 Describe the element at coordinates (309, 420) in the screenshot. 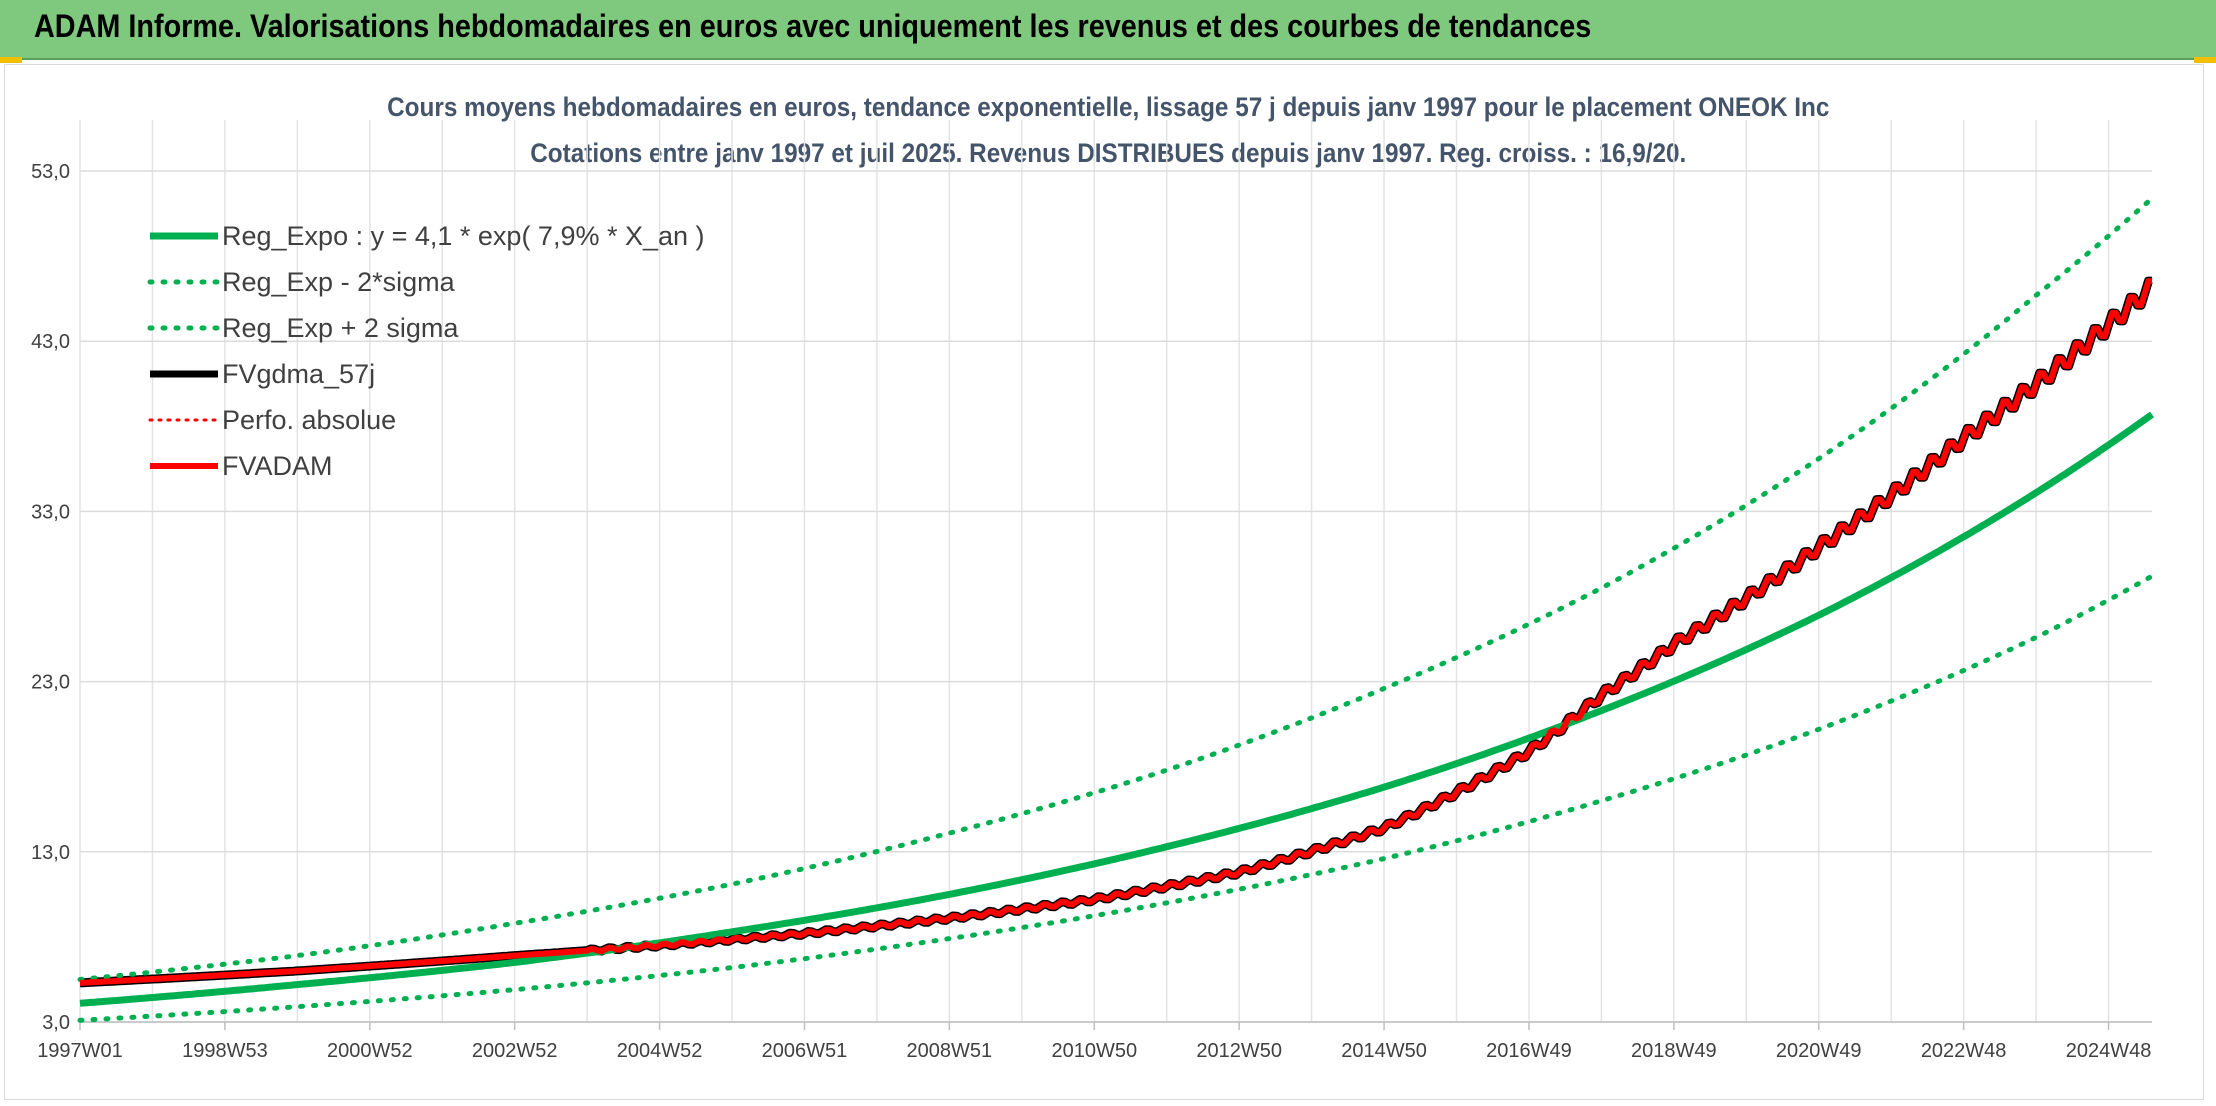

I see `legend-label-4: Perfo. absolue` at that location.